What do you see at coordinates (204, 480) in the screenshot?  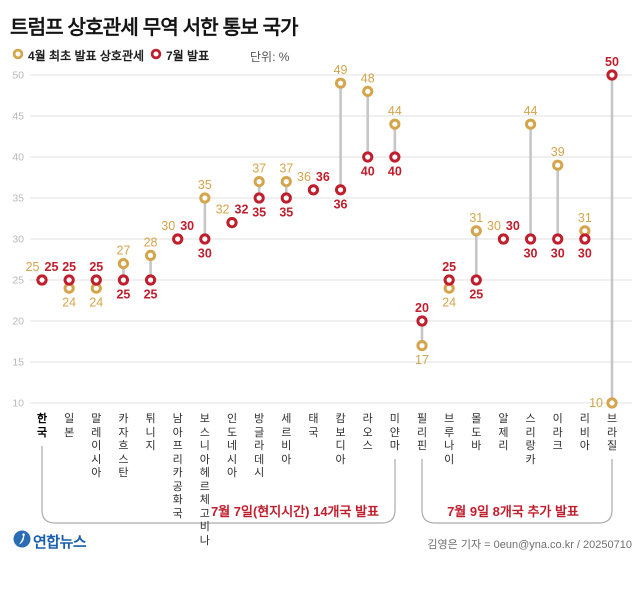 I see `country-label: 보 스 니 아 헤 르 체 고 비 나` at bounding box center [204, 480].